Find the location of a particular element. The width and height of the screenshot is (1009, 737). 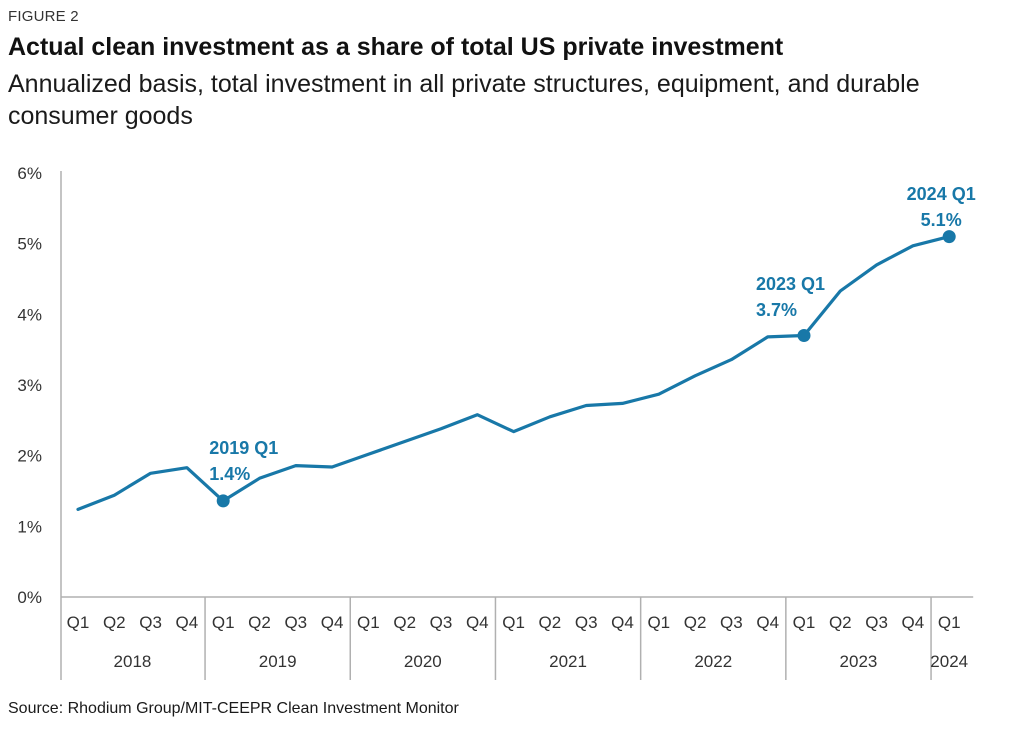

y-tick-label: 1% is located at coordinates (29, 526).